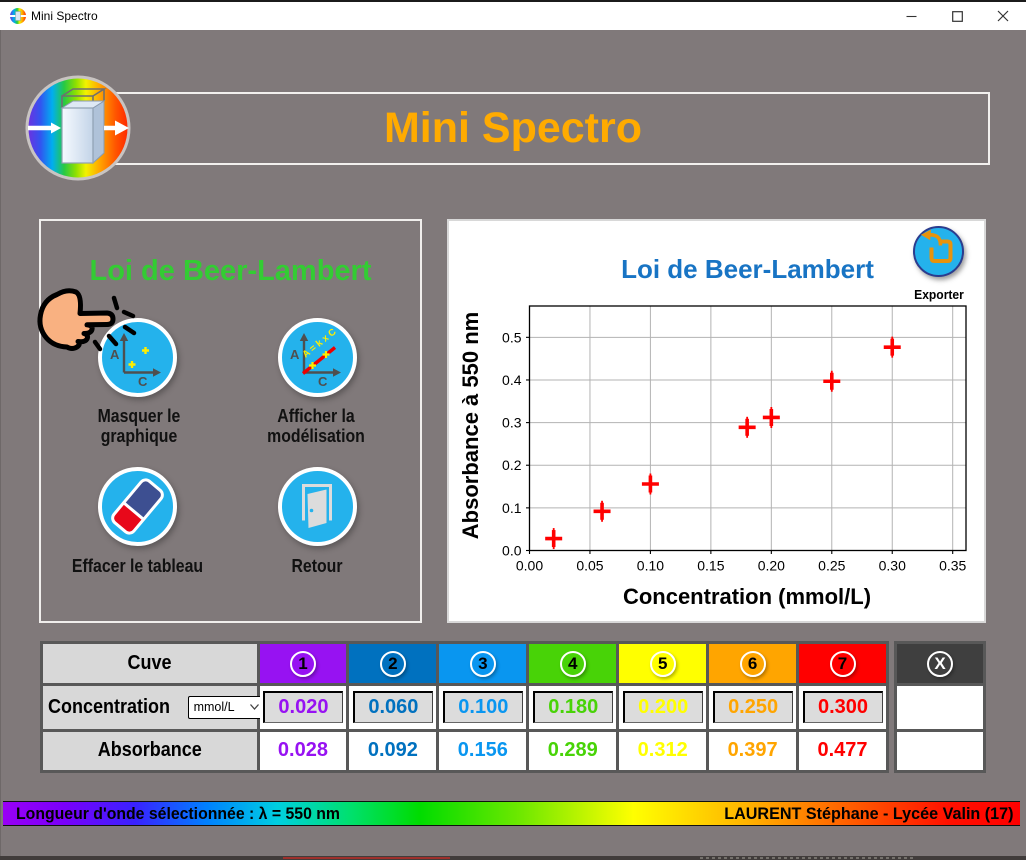  I want to click on close-icon, so click(1003, 16).